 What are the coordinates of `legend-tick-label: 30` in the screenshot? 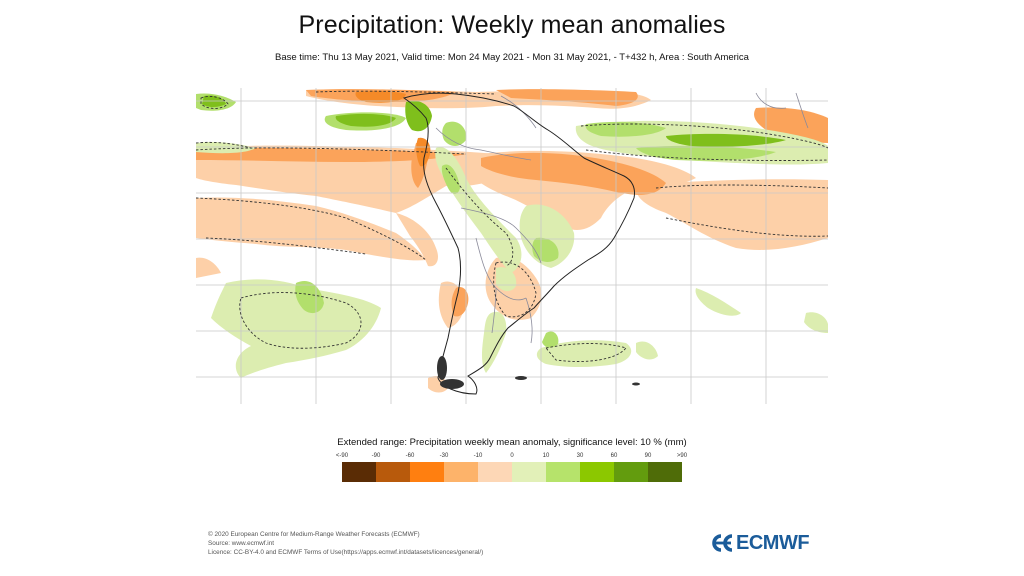 It's located at (580, 456).